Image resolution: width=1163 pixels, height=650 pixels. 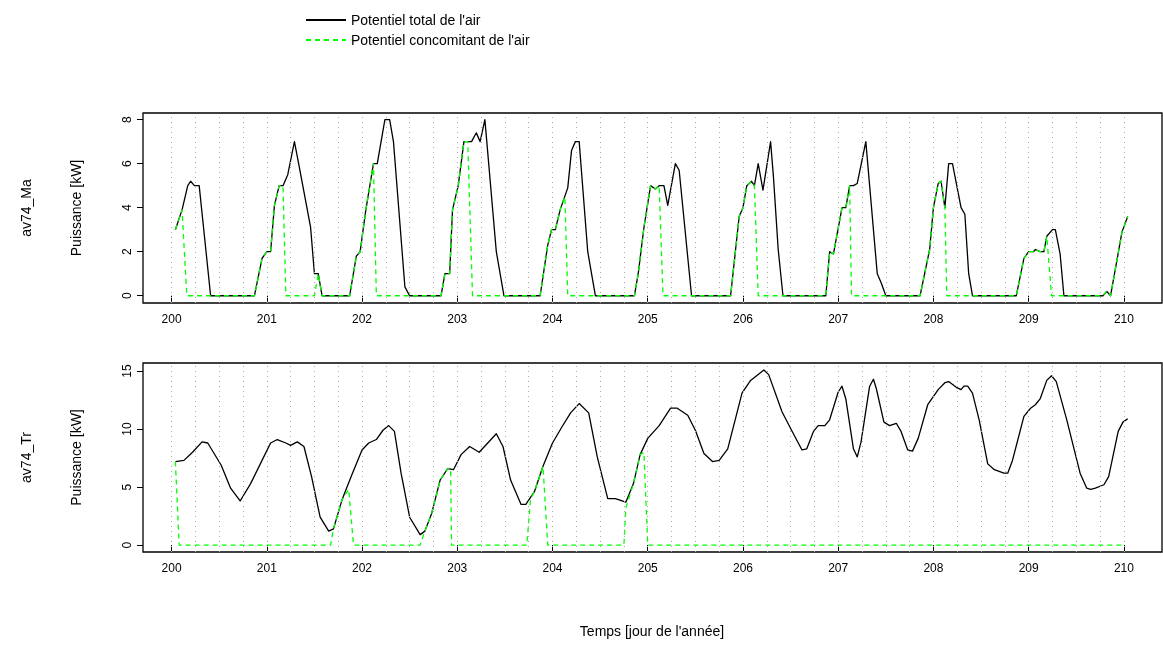 I want to click on y-tick-label: 15, so click(x=127, y=371).